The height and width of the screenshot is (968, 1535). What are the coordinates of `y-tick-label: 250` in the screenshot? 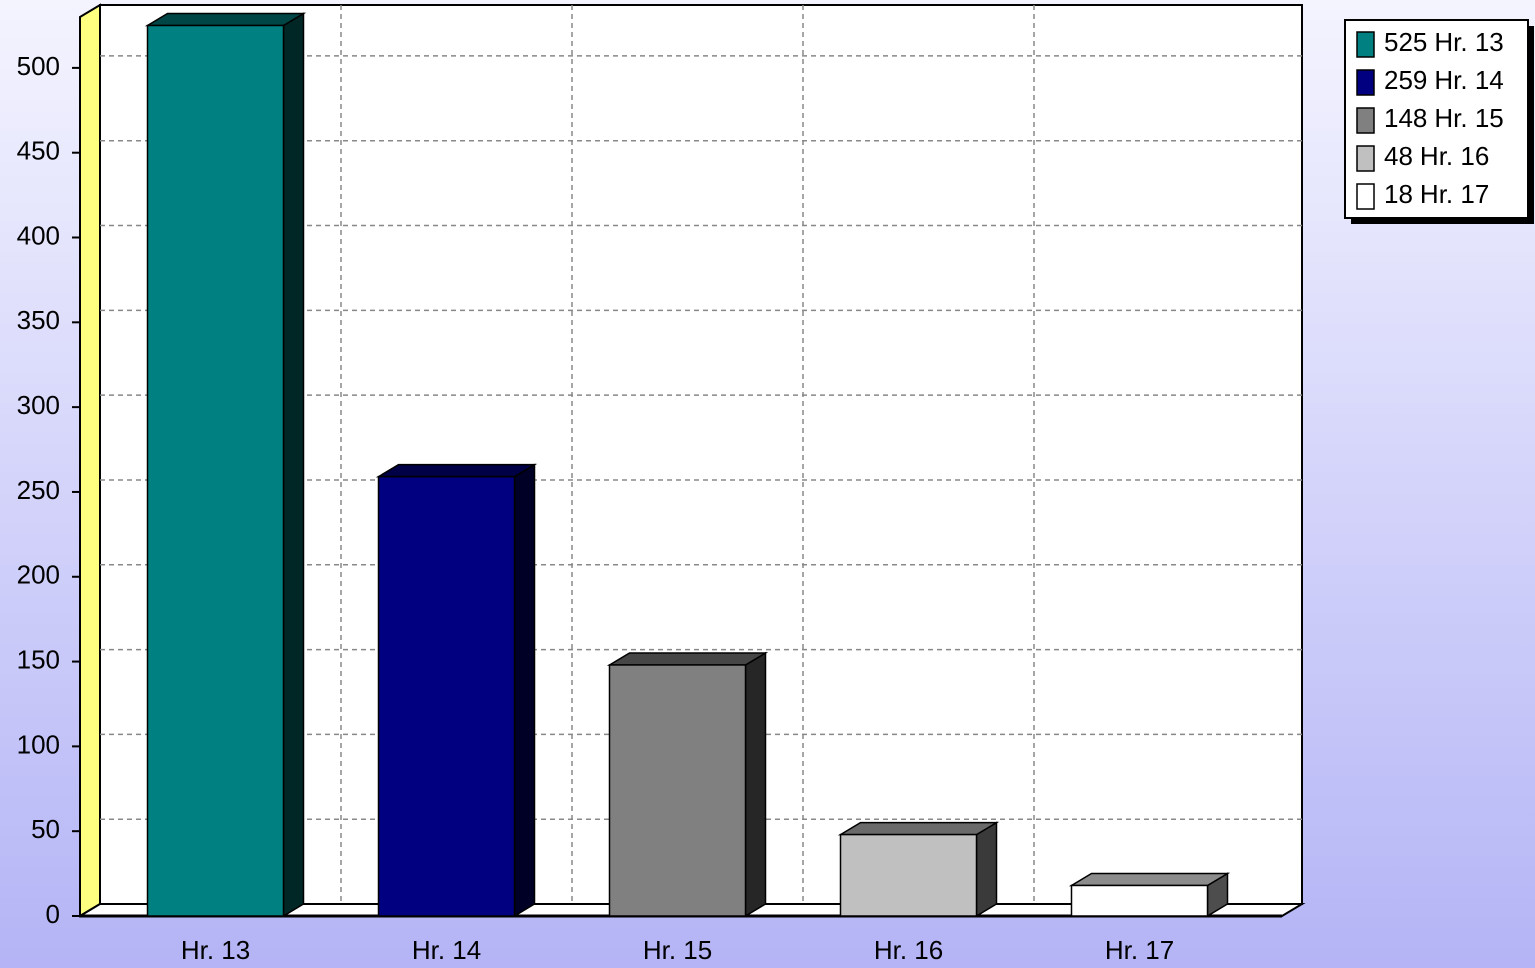 It's located at (38, 490).